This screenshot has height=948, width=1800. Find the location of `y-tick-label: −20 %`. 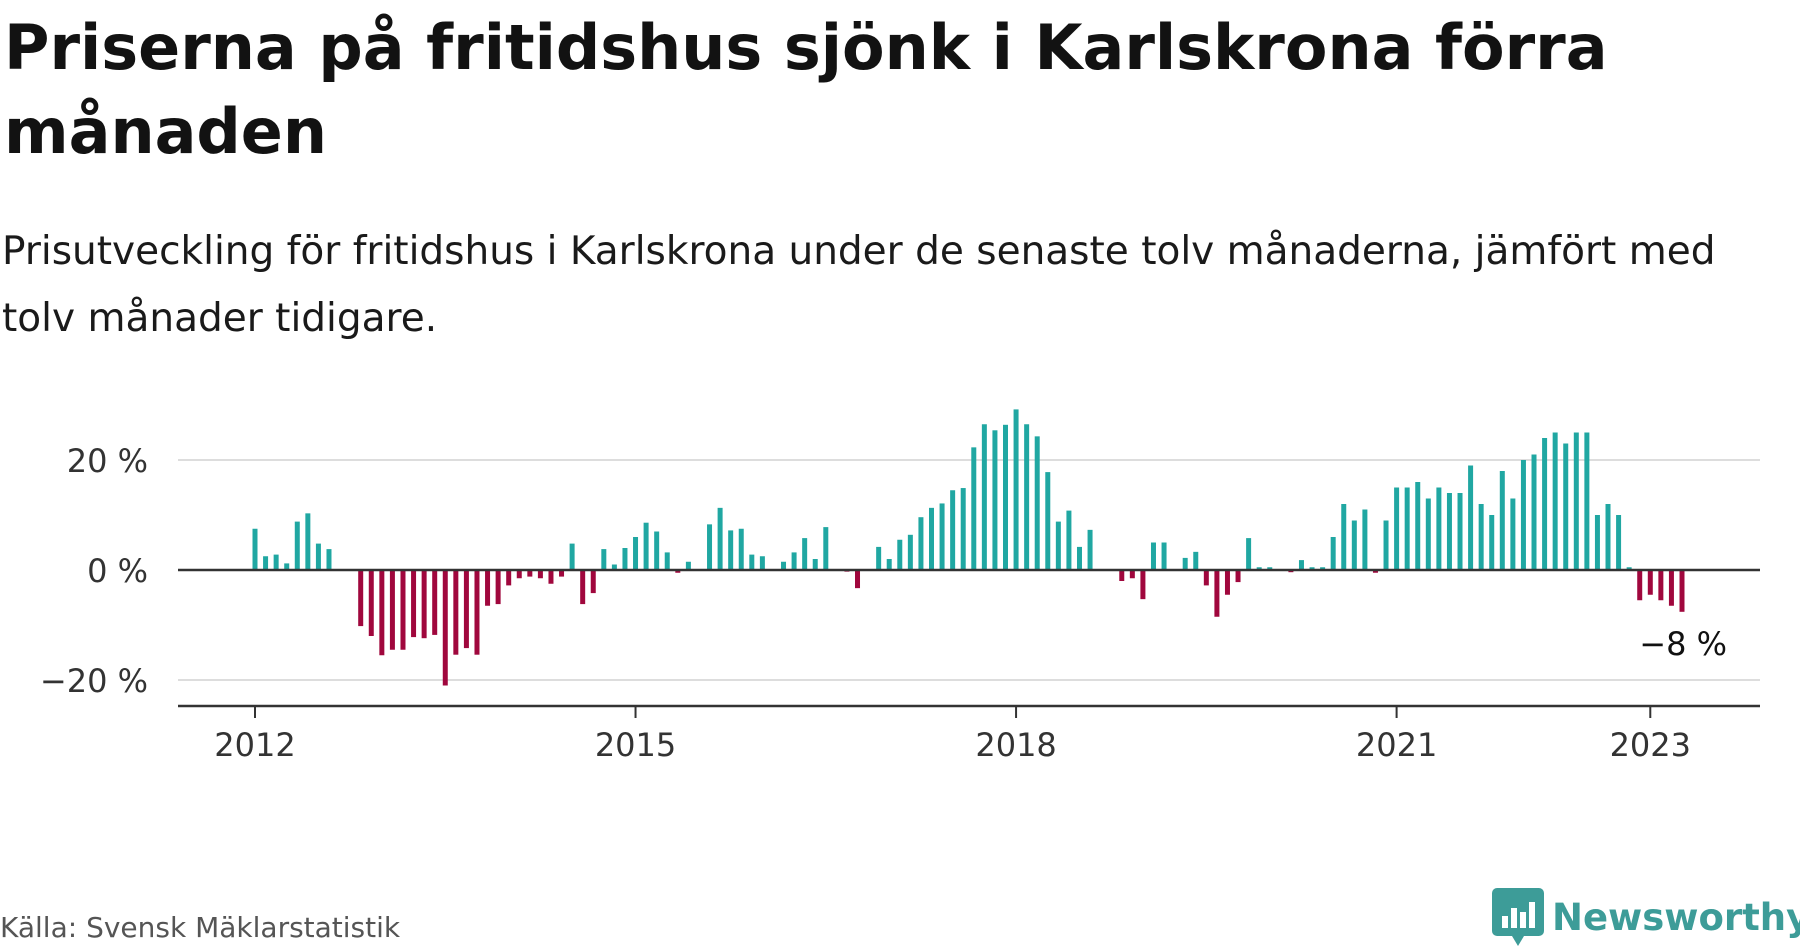

y-tick-label: −20 % is located at coordinates (94, 681).